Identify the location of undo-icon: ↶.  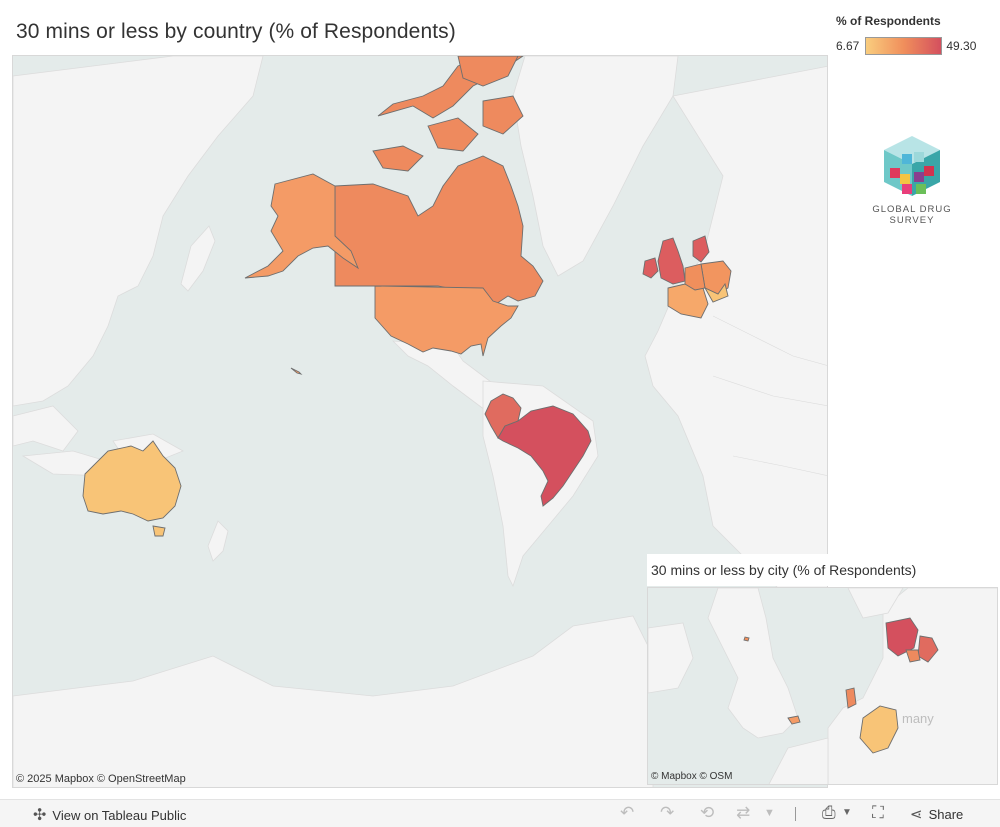
(627, 812).